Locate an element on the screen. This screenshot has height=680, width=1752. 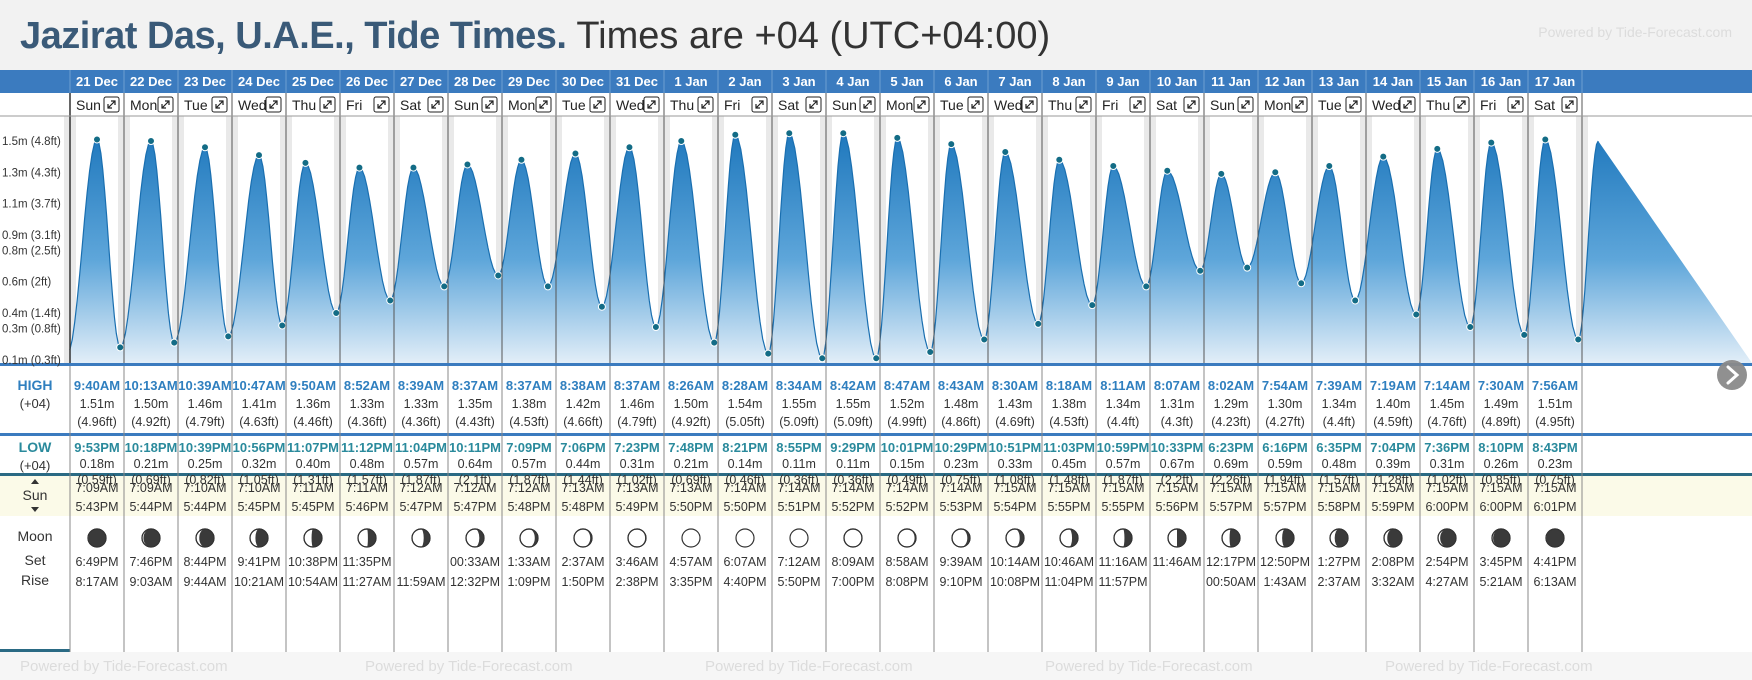
low-tide-height-ft: (1.57ft) is located at coordinates (367, 480).